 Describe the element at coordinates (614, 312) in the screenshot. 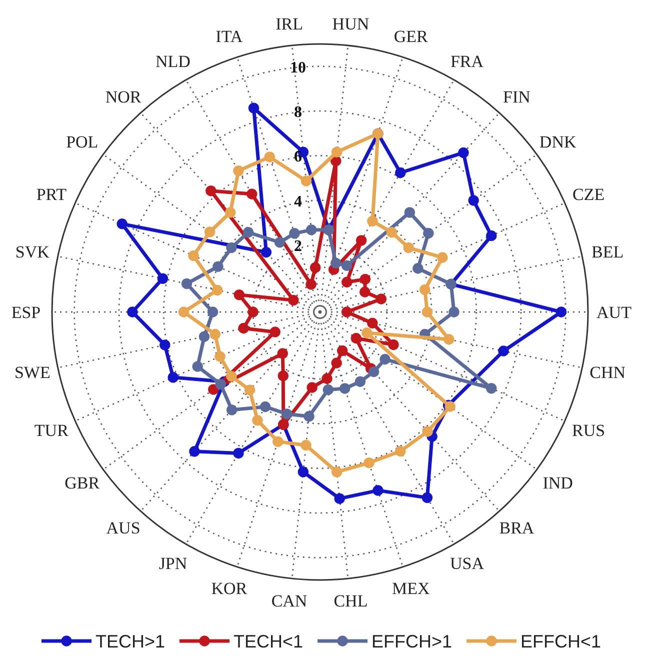

I see `spoke-label: AUT` at that location.